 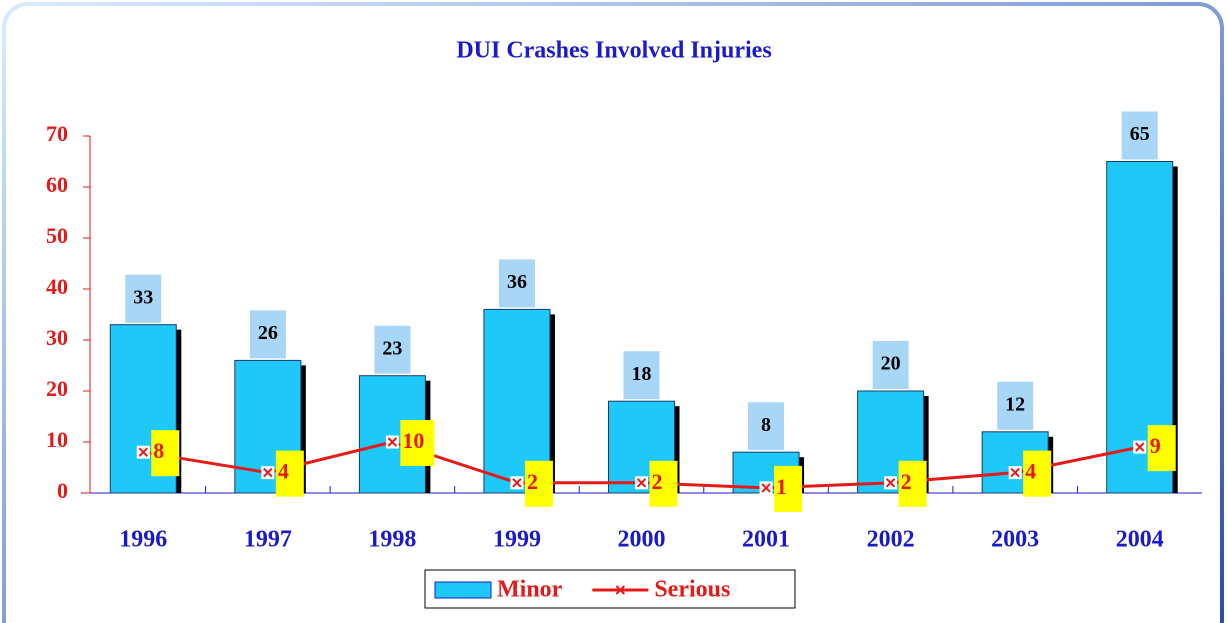 I want to click on x-tick-label: 1998, so click(x=392, y=540).